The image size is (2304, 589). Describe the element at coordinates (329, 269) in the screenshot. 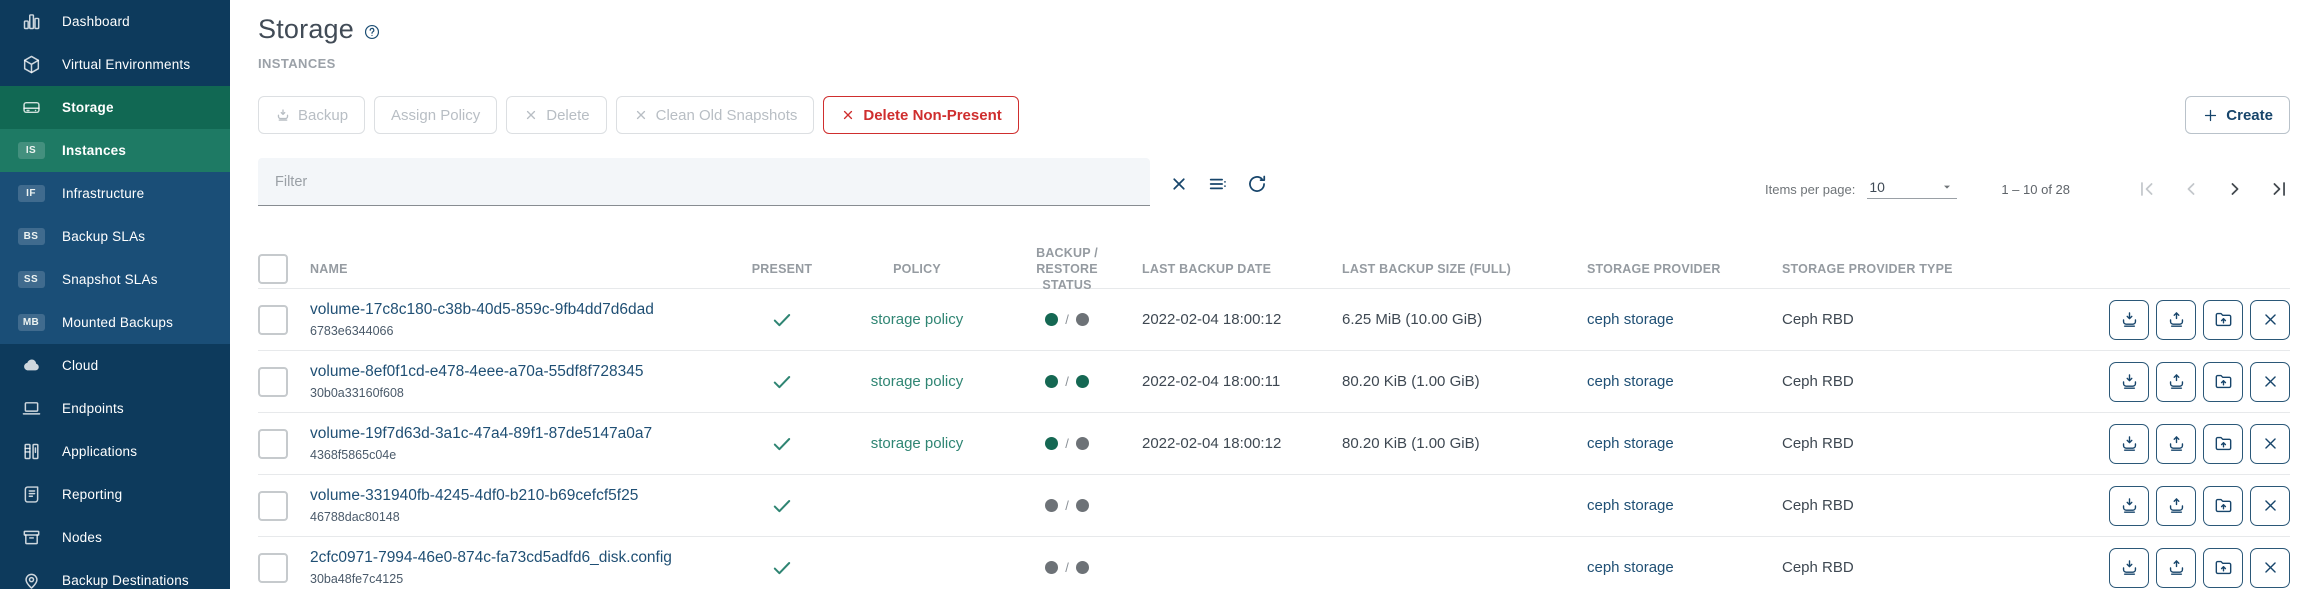

I see `column-header-name: NAME` at that location.